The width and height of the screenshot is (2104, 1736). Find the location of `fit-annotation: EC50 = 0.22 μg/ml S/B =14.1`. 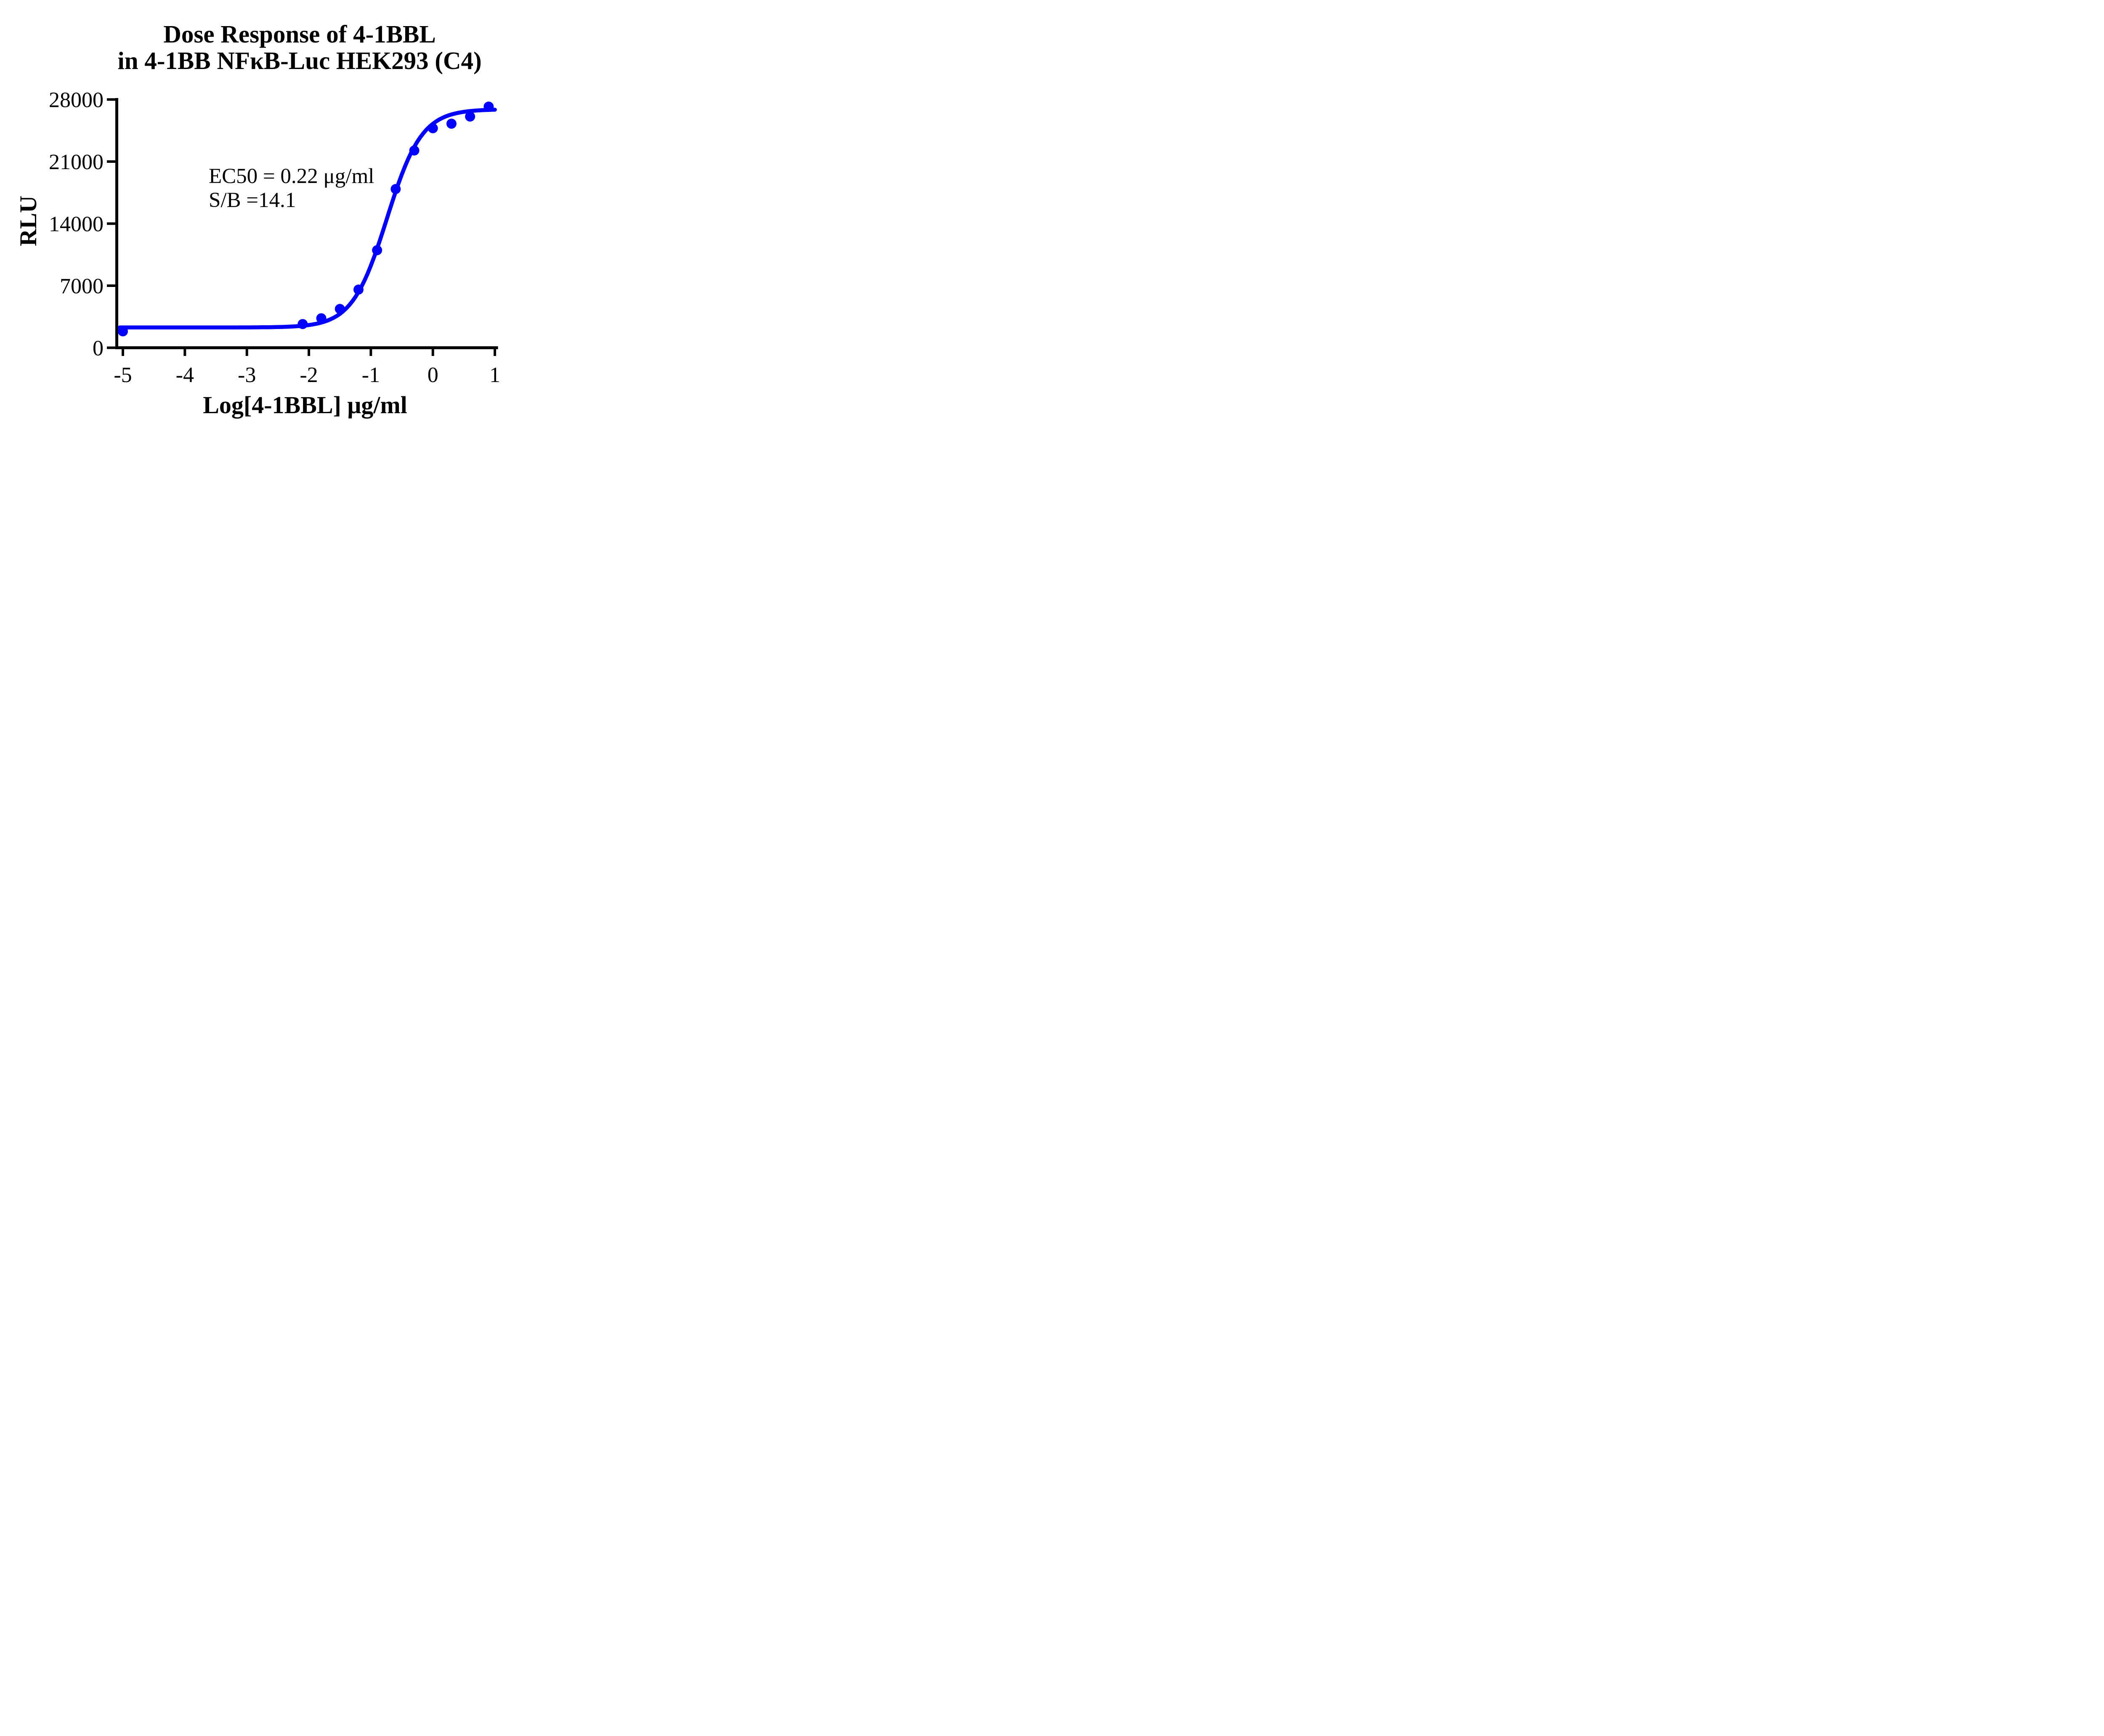

fit-annotation: EC50 = 0.22 μg/ml S/B =14.1 is located at coordinates (291, 188).